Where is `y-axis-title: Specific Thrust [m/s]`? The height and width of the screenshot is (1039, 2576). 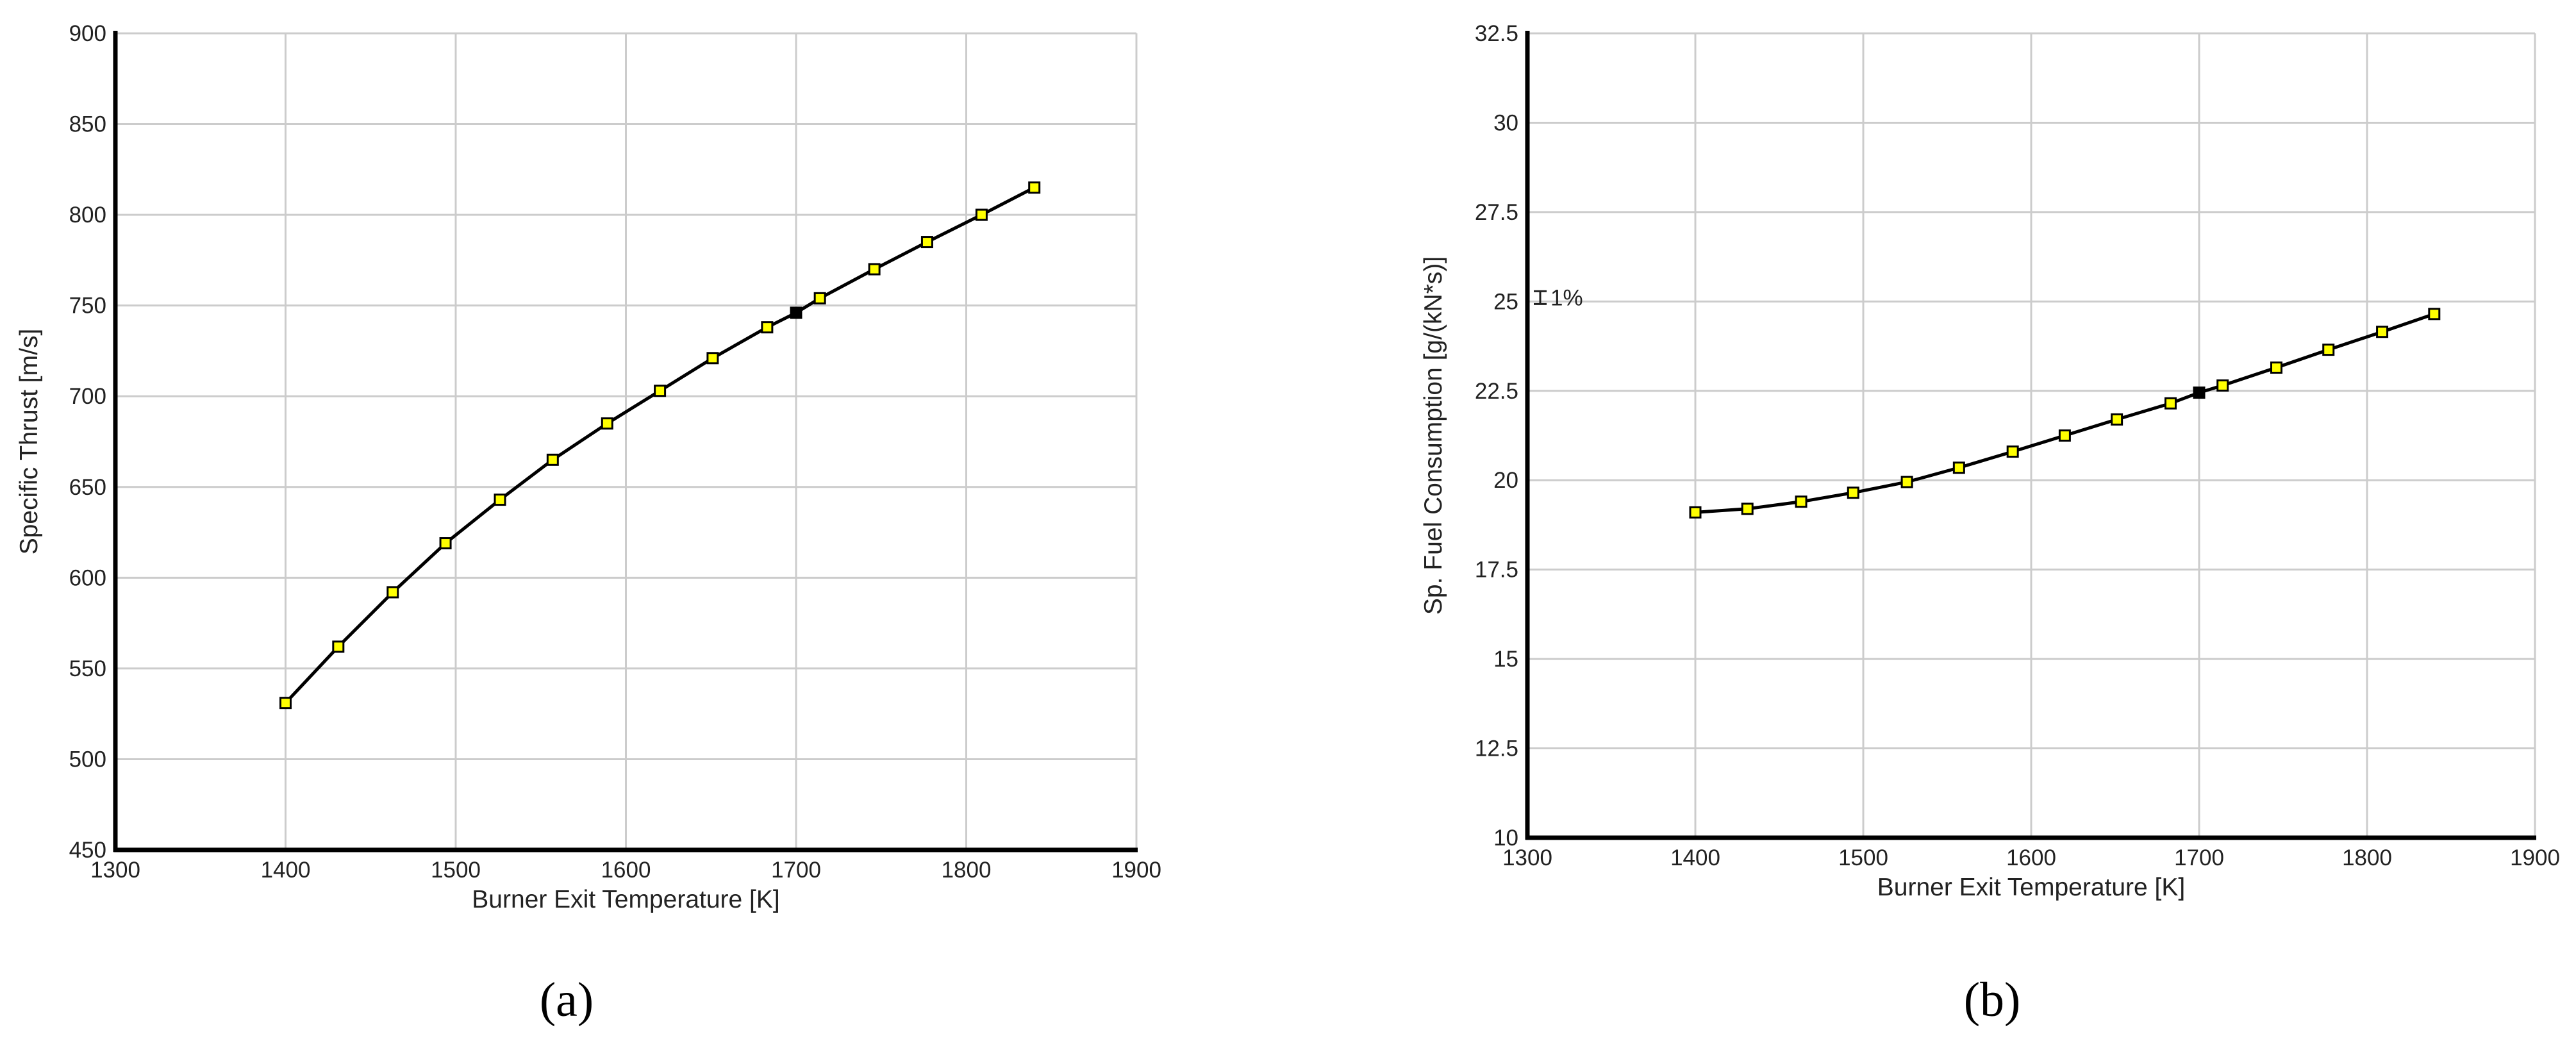
y-axis-title: Specific Thrust [m/s] is located at coordinates (29, 442).